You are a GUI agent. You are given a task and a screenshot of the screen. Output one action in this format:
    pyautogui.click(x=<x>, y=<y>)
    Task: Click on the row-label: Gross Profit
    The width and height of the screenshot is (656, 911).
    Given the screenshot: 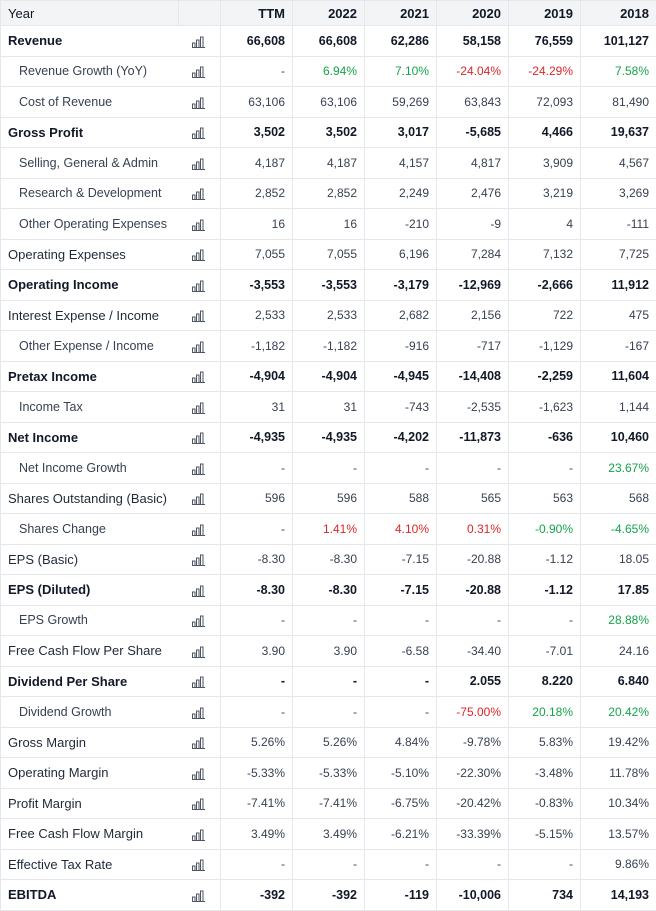 What is the action you would take?
    pyautogui.click(x=90, y=132)
    